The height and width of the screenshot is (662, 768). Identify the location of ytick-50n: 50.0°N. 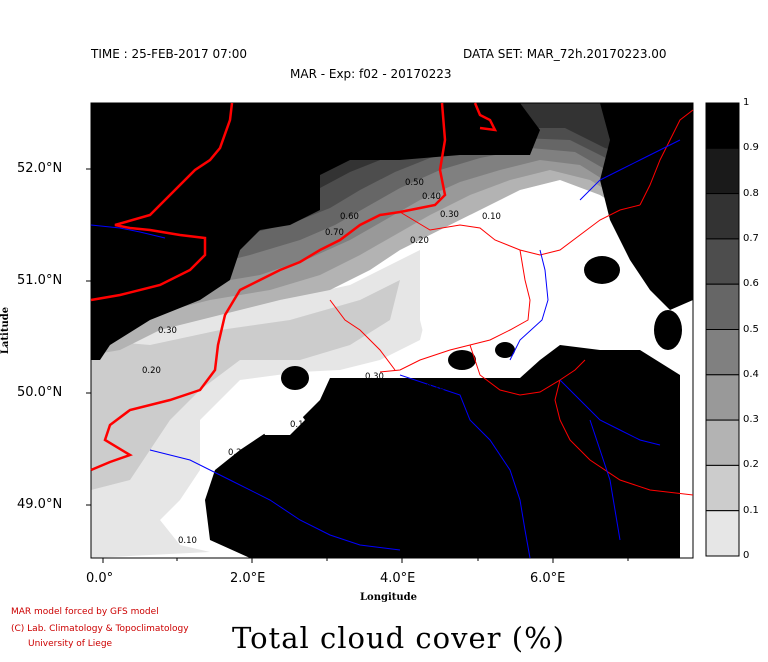
(40, 392).